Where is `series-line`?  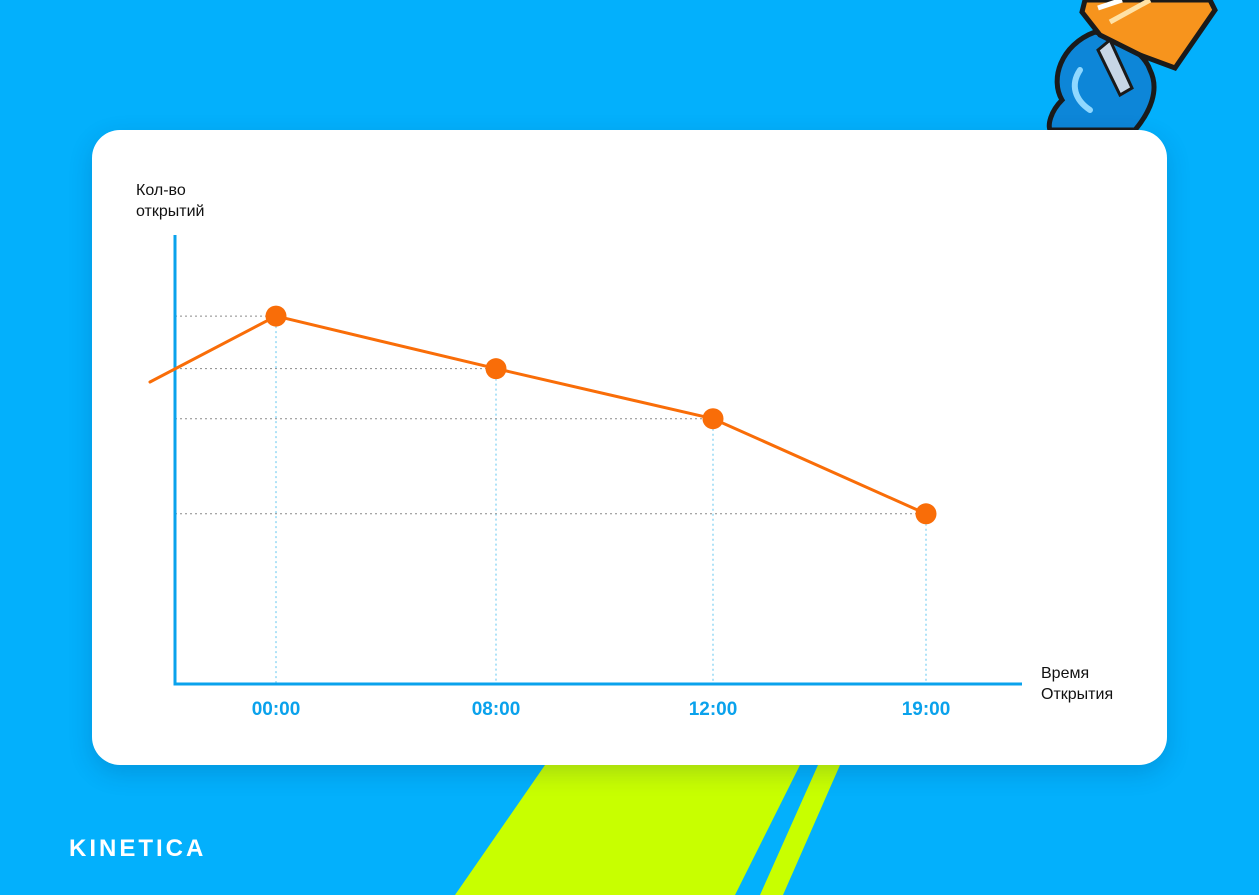 series-line is located at coordinates (538, 415).